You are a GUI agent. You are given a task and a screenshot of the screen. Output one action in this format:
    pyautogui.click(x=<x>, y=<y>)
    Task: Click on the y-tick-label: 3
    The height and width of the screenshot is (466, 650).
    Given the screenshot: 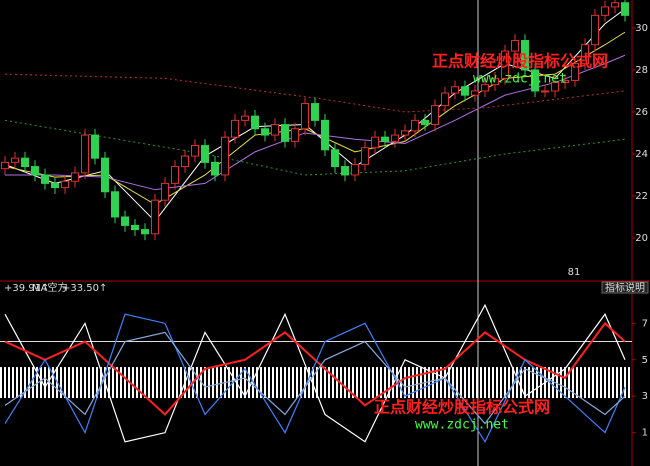 What is the action you would take?
    pyautogui.click(x=645, y=396)
    